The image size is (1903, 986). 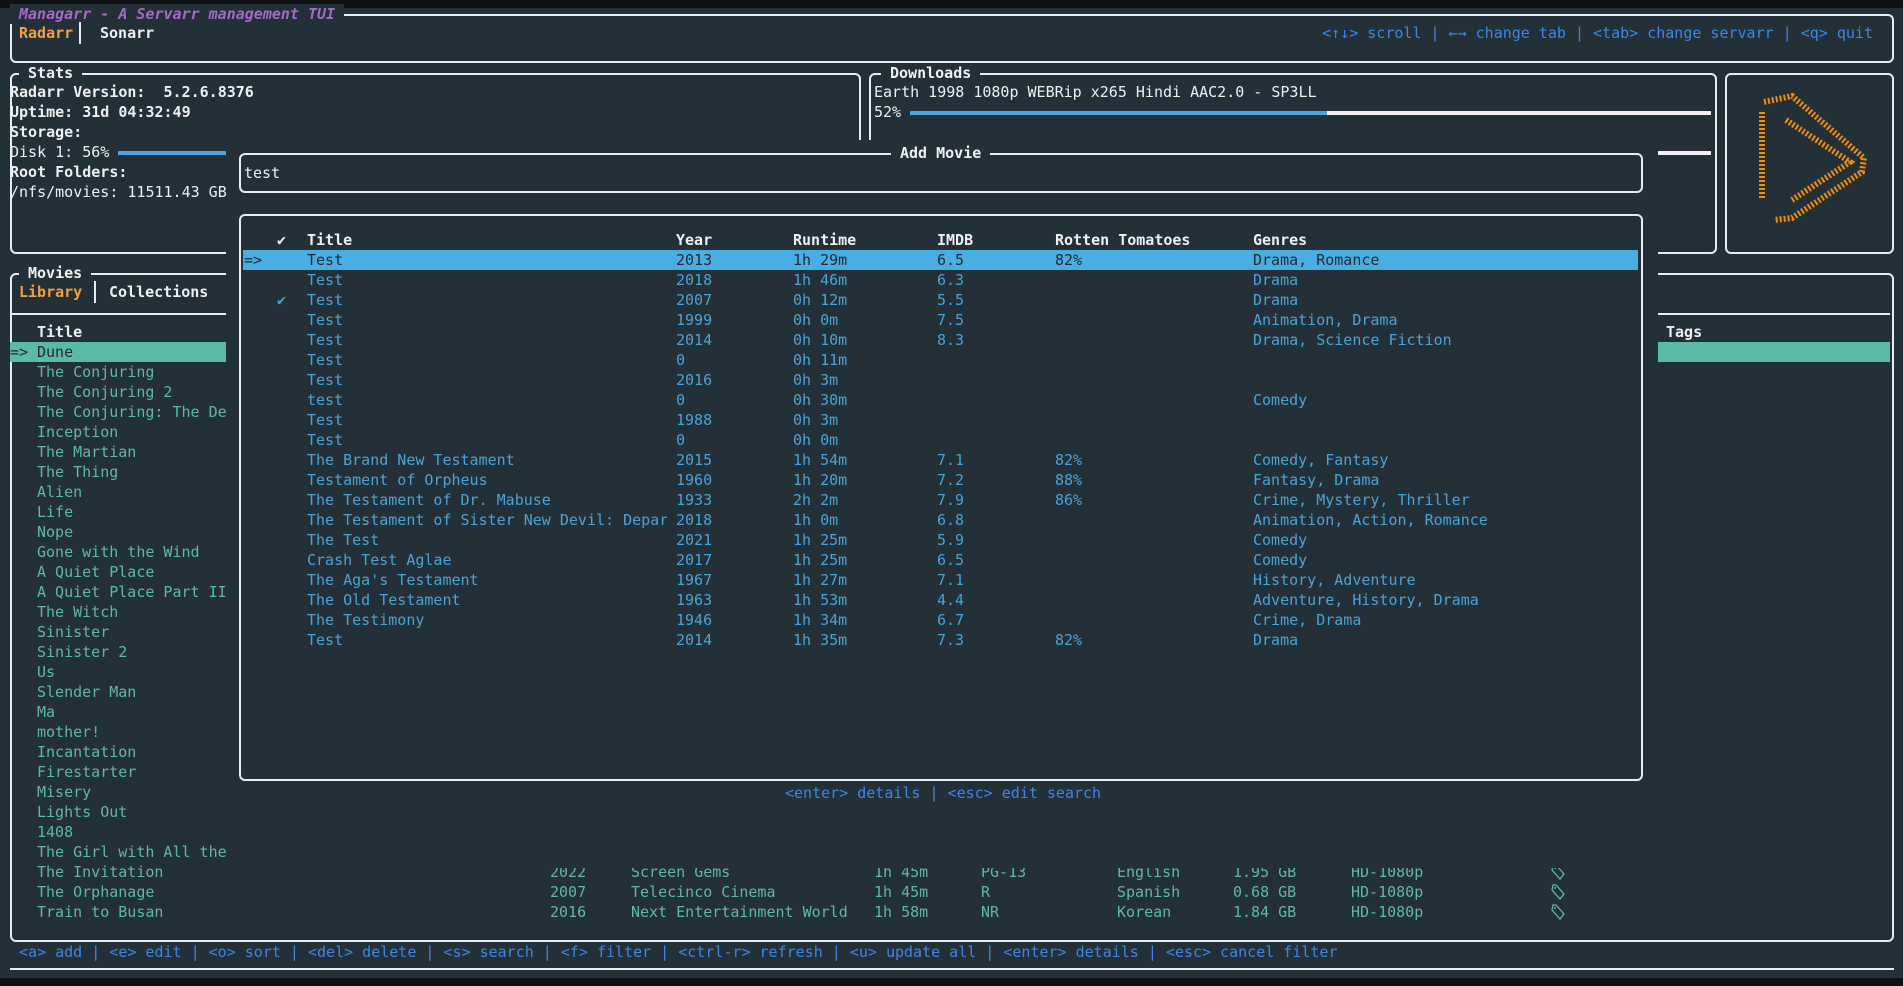 I want to click on library-row: mother!, so click(x=69, y=732).